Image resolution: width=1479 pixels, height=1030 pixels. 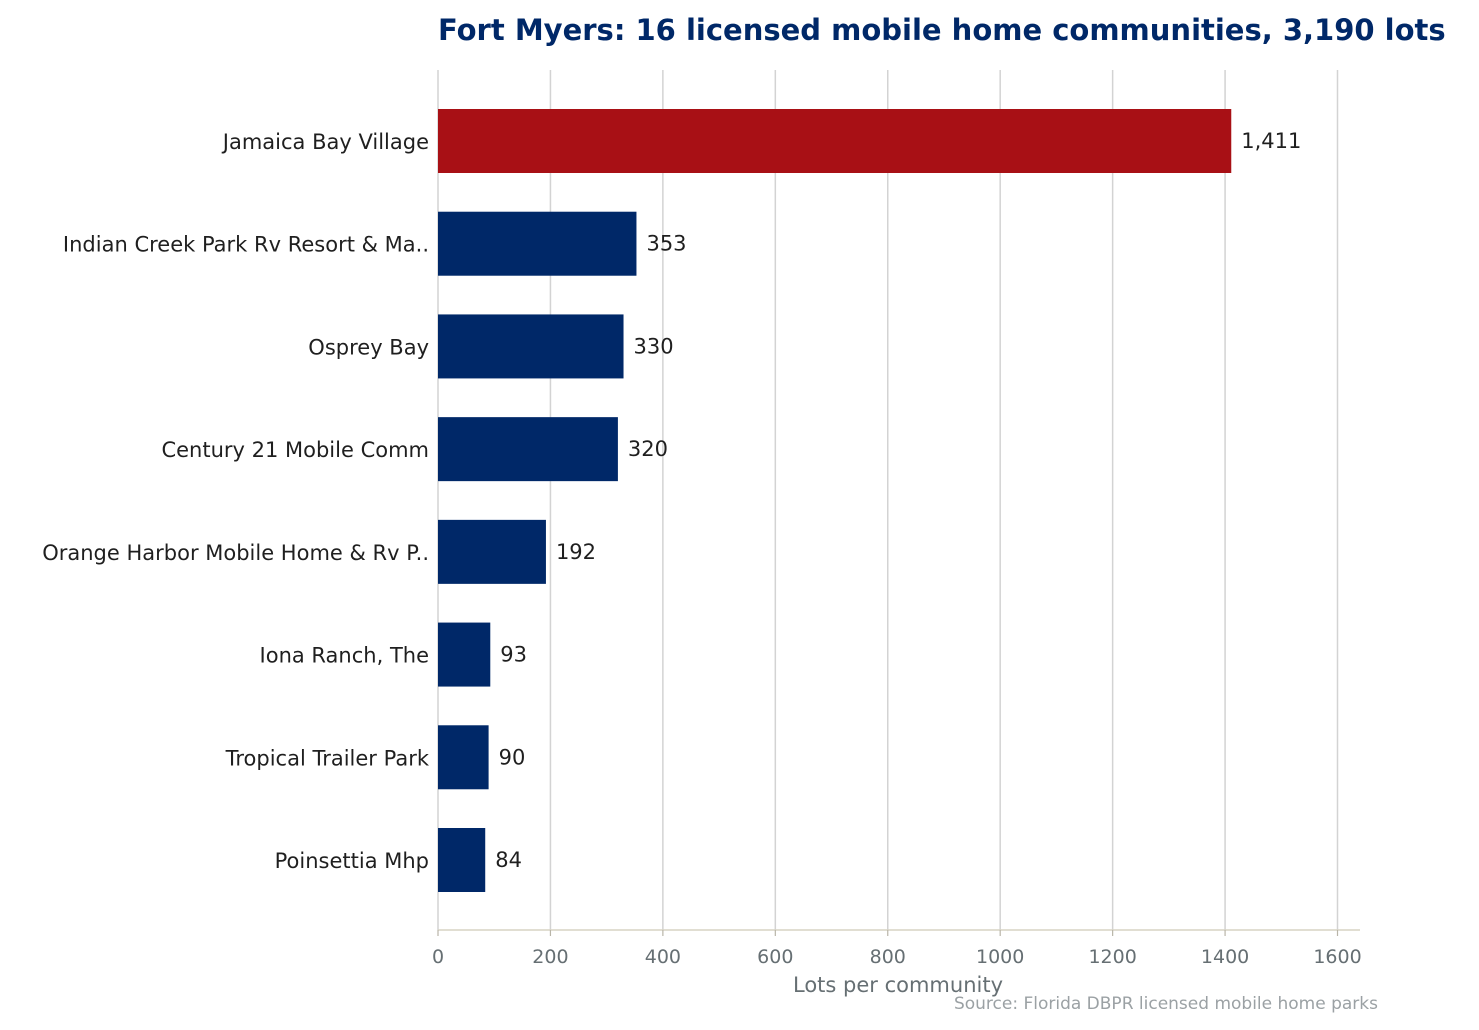 I want to click on x-tick-label: 400, so click(x=663, y=957).